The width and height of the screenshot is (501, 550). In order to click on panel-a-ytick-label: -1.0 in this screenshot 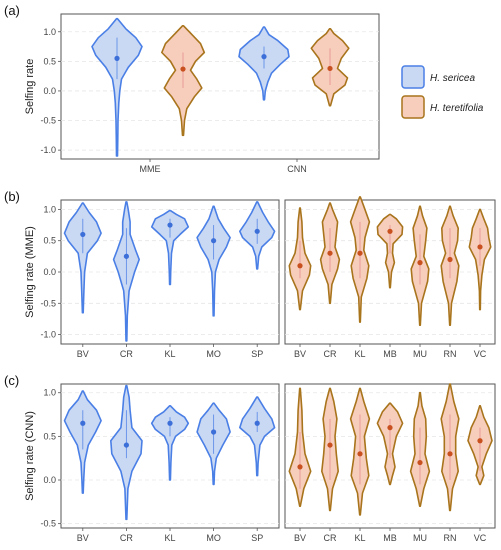, I will do `click(48, 150)`.